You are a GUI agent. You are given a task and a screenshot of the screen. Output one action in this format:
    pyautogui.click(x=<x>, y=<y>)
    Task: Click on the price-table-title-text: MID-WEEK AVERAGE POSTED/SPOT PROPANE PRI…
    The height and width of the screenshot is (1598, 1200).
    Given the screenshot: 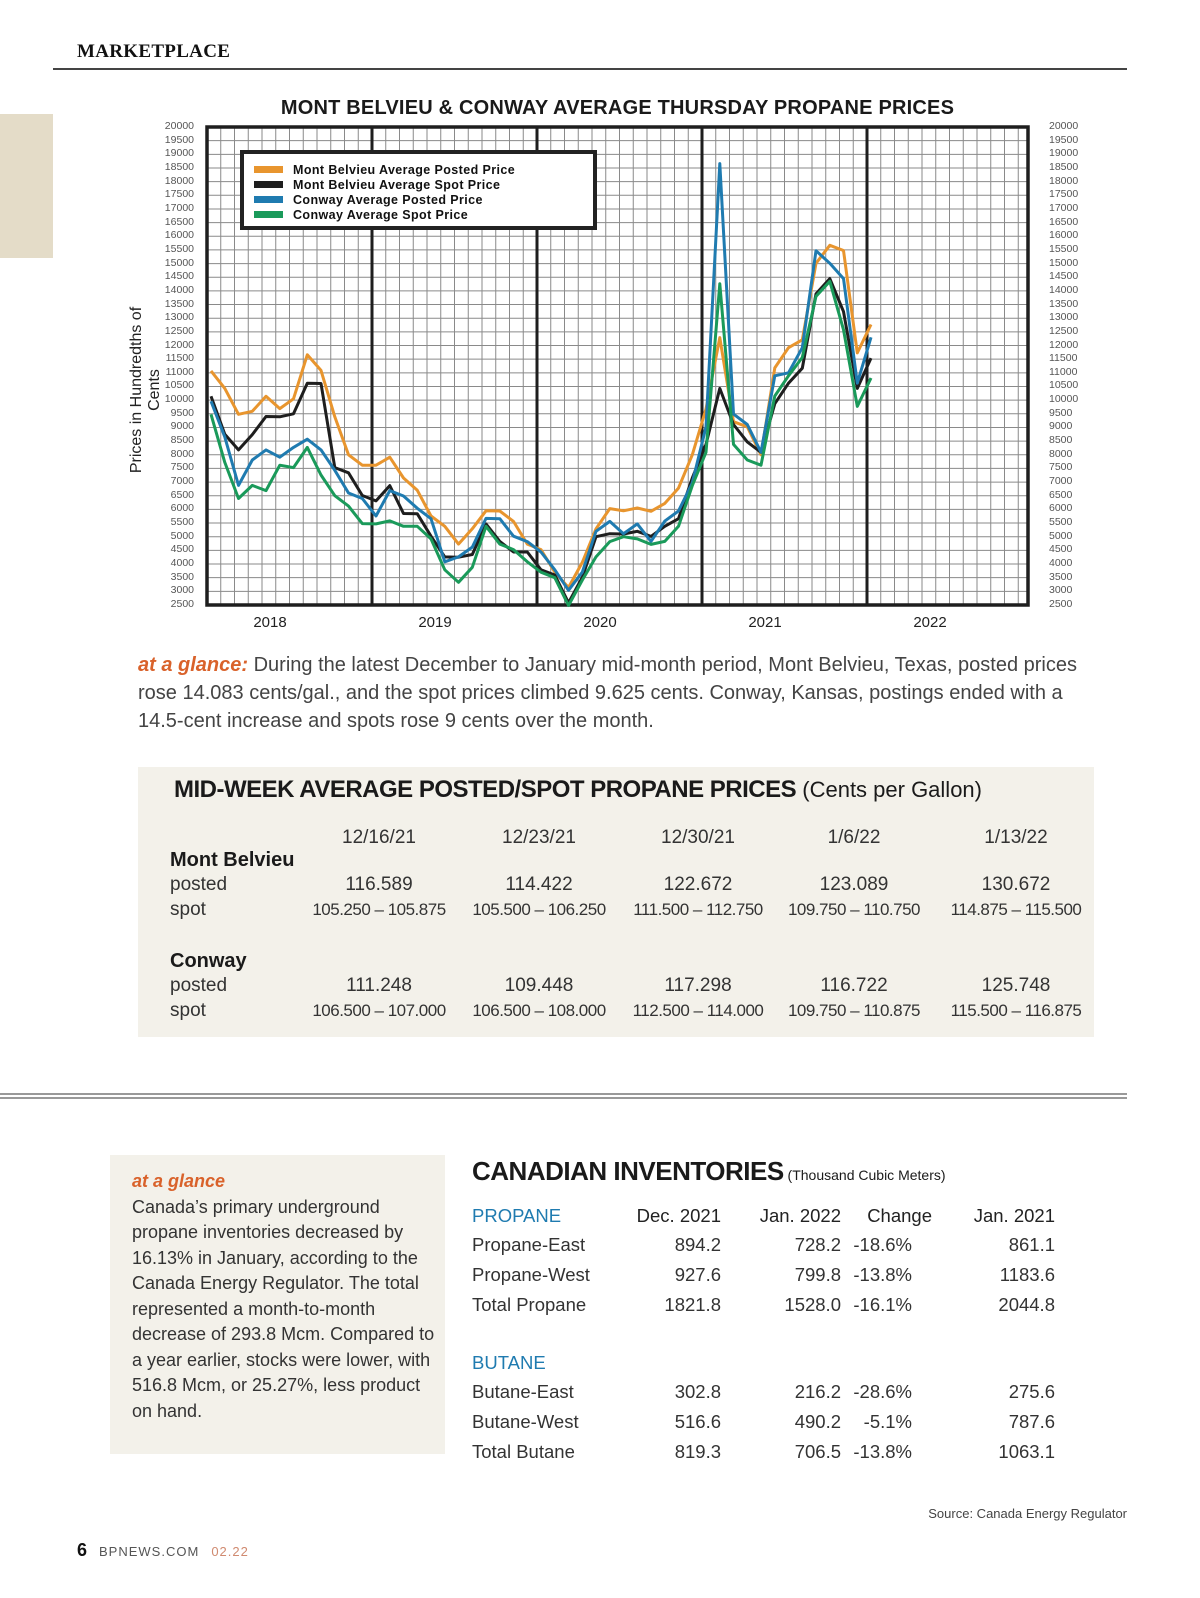 What is the action you would take?
    pyautogui.click(x=485, y=789)
    